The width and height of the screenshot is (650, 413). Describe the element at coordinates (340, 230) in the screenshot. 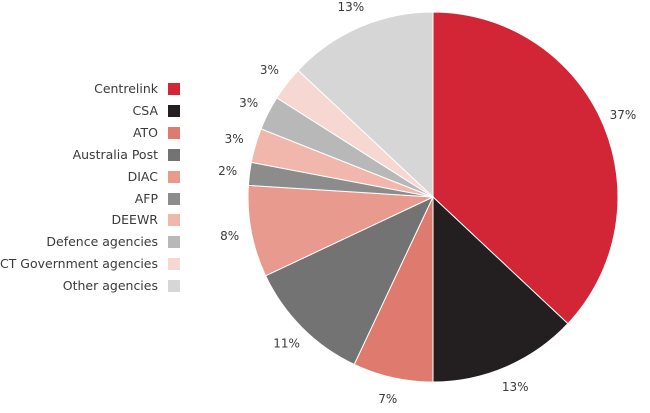

I see `pie-slice-diac` at that location.